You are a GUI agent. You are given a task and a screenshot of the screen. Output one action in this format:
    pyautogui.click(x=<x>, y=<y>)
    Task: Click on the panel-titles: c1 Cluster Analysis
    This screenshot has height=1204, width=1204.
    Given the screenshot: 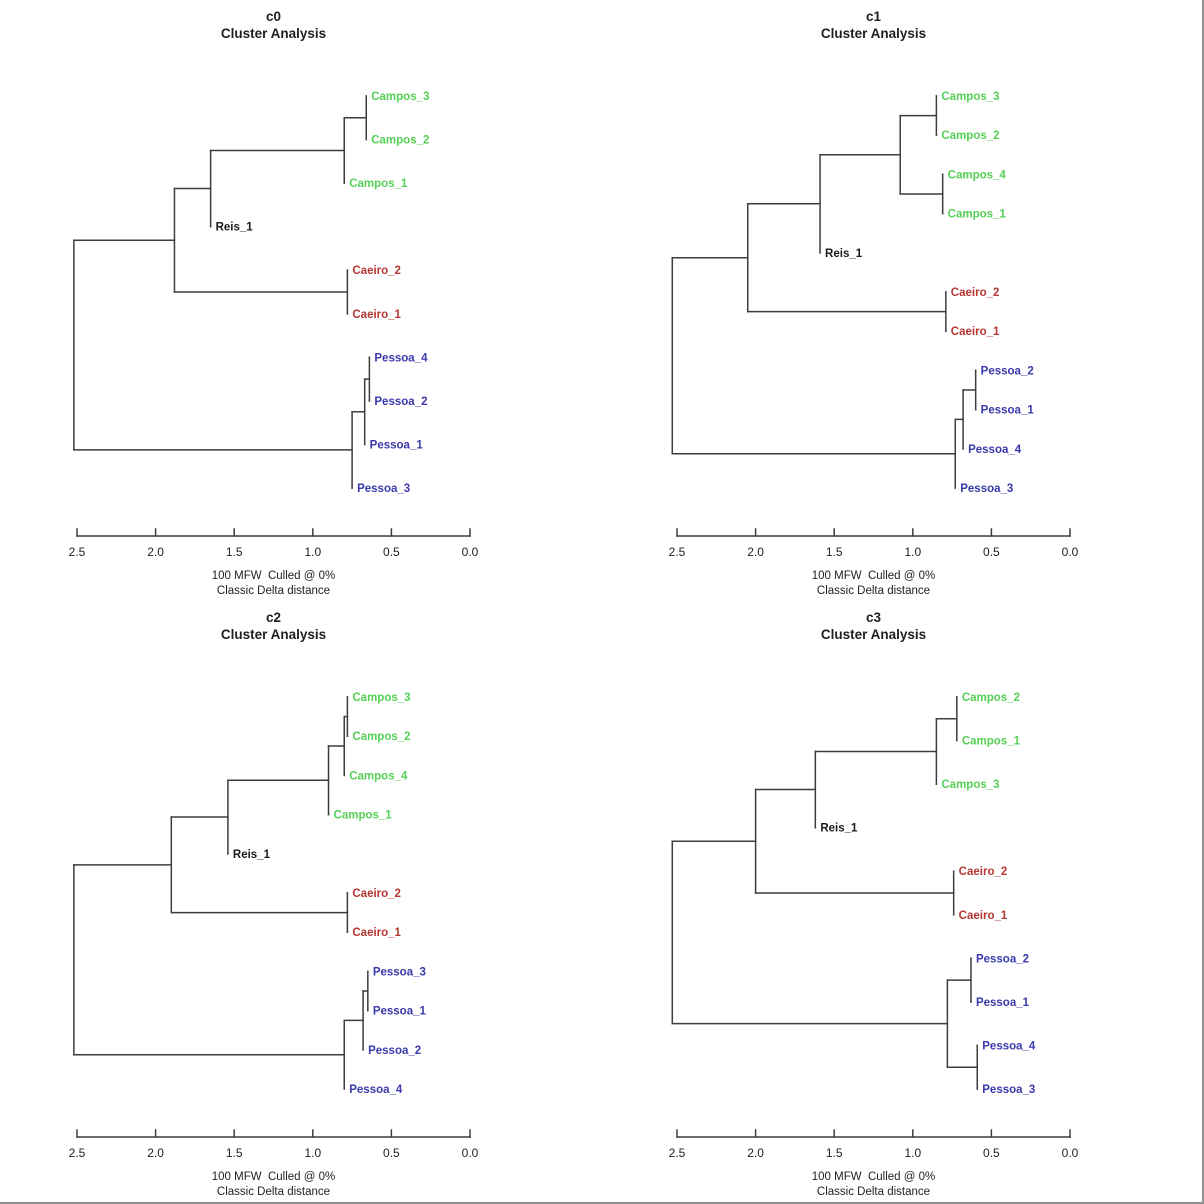 What is the action you would take?
    pyautogui.click(x=873, y=25)
    